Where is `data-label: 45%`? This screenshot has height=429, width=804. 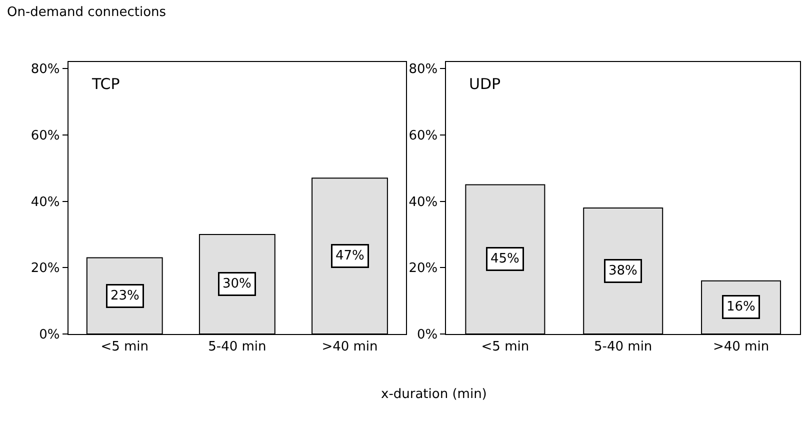 data-label: 45% is located at coordinates (505, 259).